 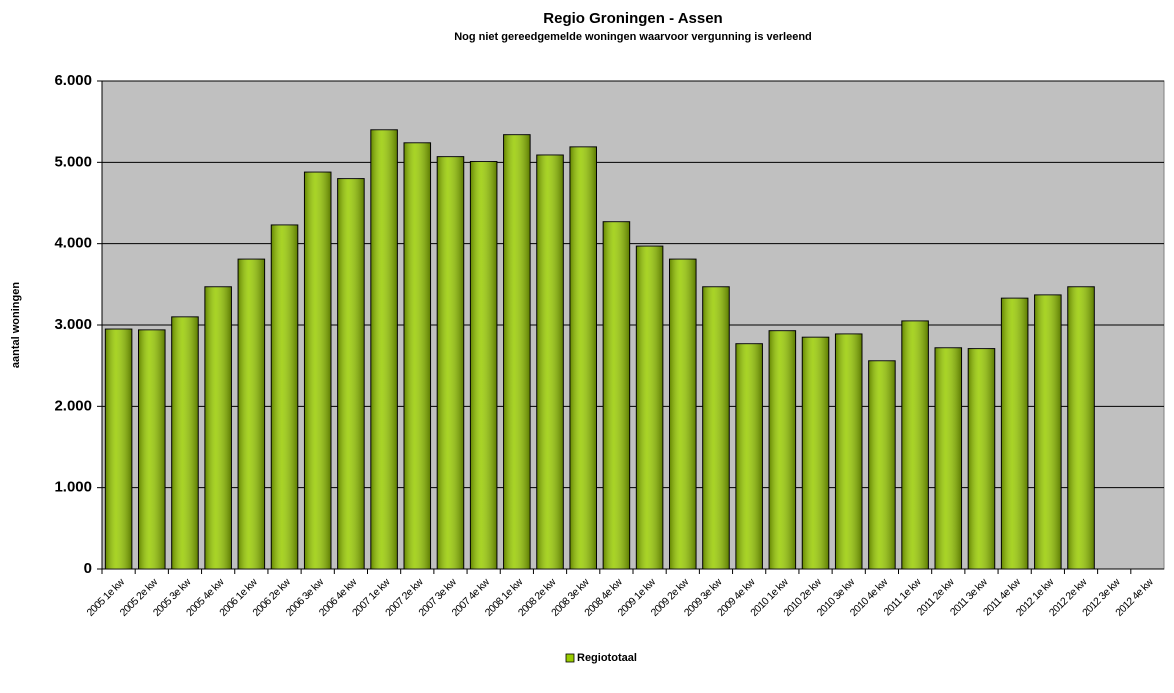 What do you see at coordinates (607, 658) in the screenshot?
I see `legend-label: Regiototaal` at bounding box center [607, 658].